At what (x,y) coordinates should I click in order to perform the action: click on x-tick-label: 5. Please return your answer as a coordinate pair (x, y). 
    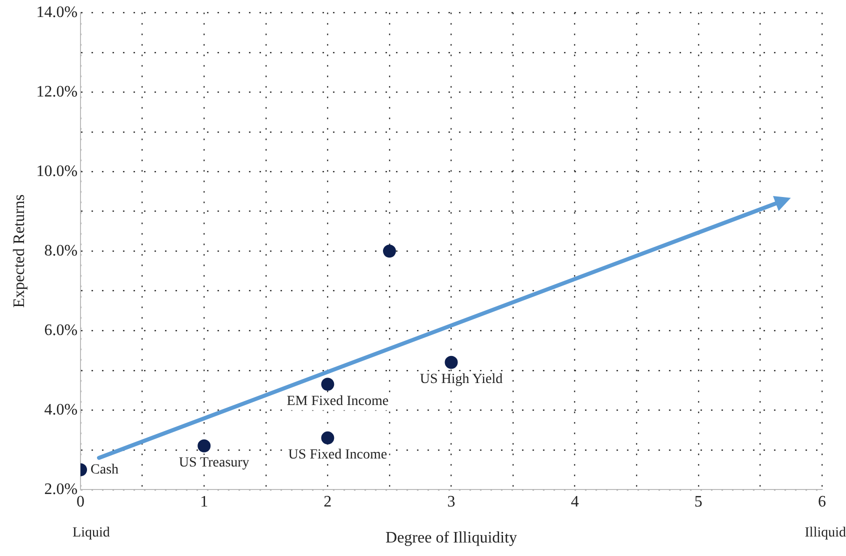
    Looking at the image, I should click on (698, 501).